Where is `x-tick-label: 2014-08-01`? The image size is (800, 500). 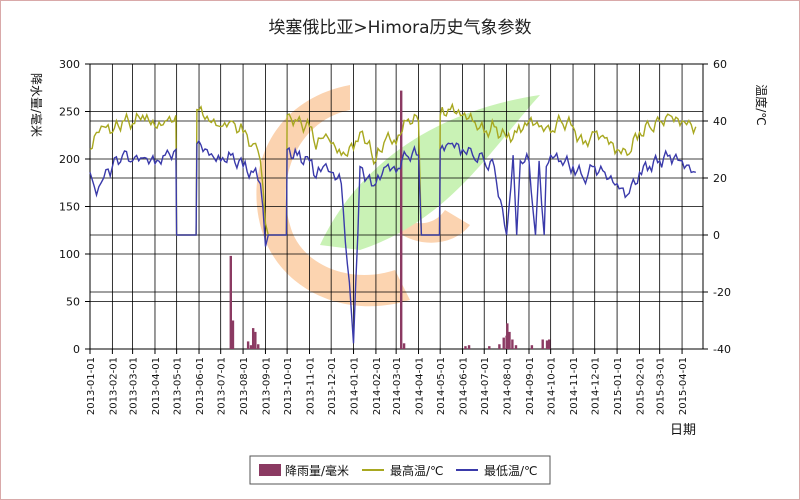
x-tick-label: 2014-08-01 is located at coordinates (508, 386).